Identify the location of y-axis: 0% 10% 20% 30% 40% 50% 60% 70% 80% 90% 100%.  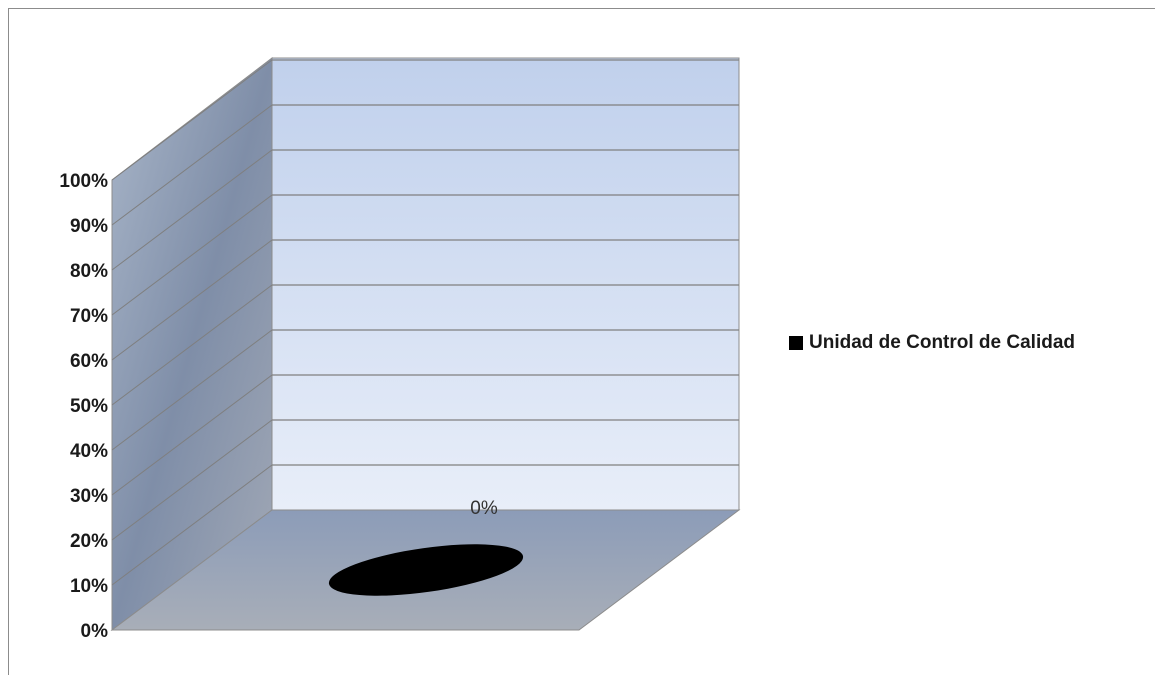
(83, 406).